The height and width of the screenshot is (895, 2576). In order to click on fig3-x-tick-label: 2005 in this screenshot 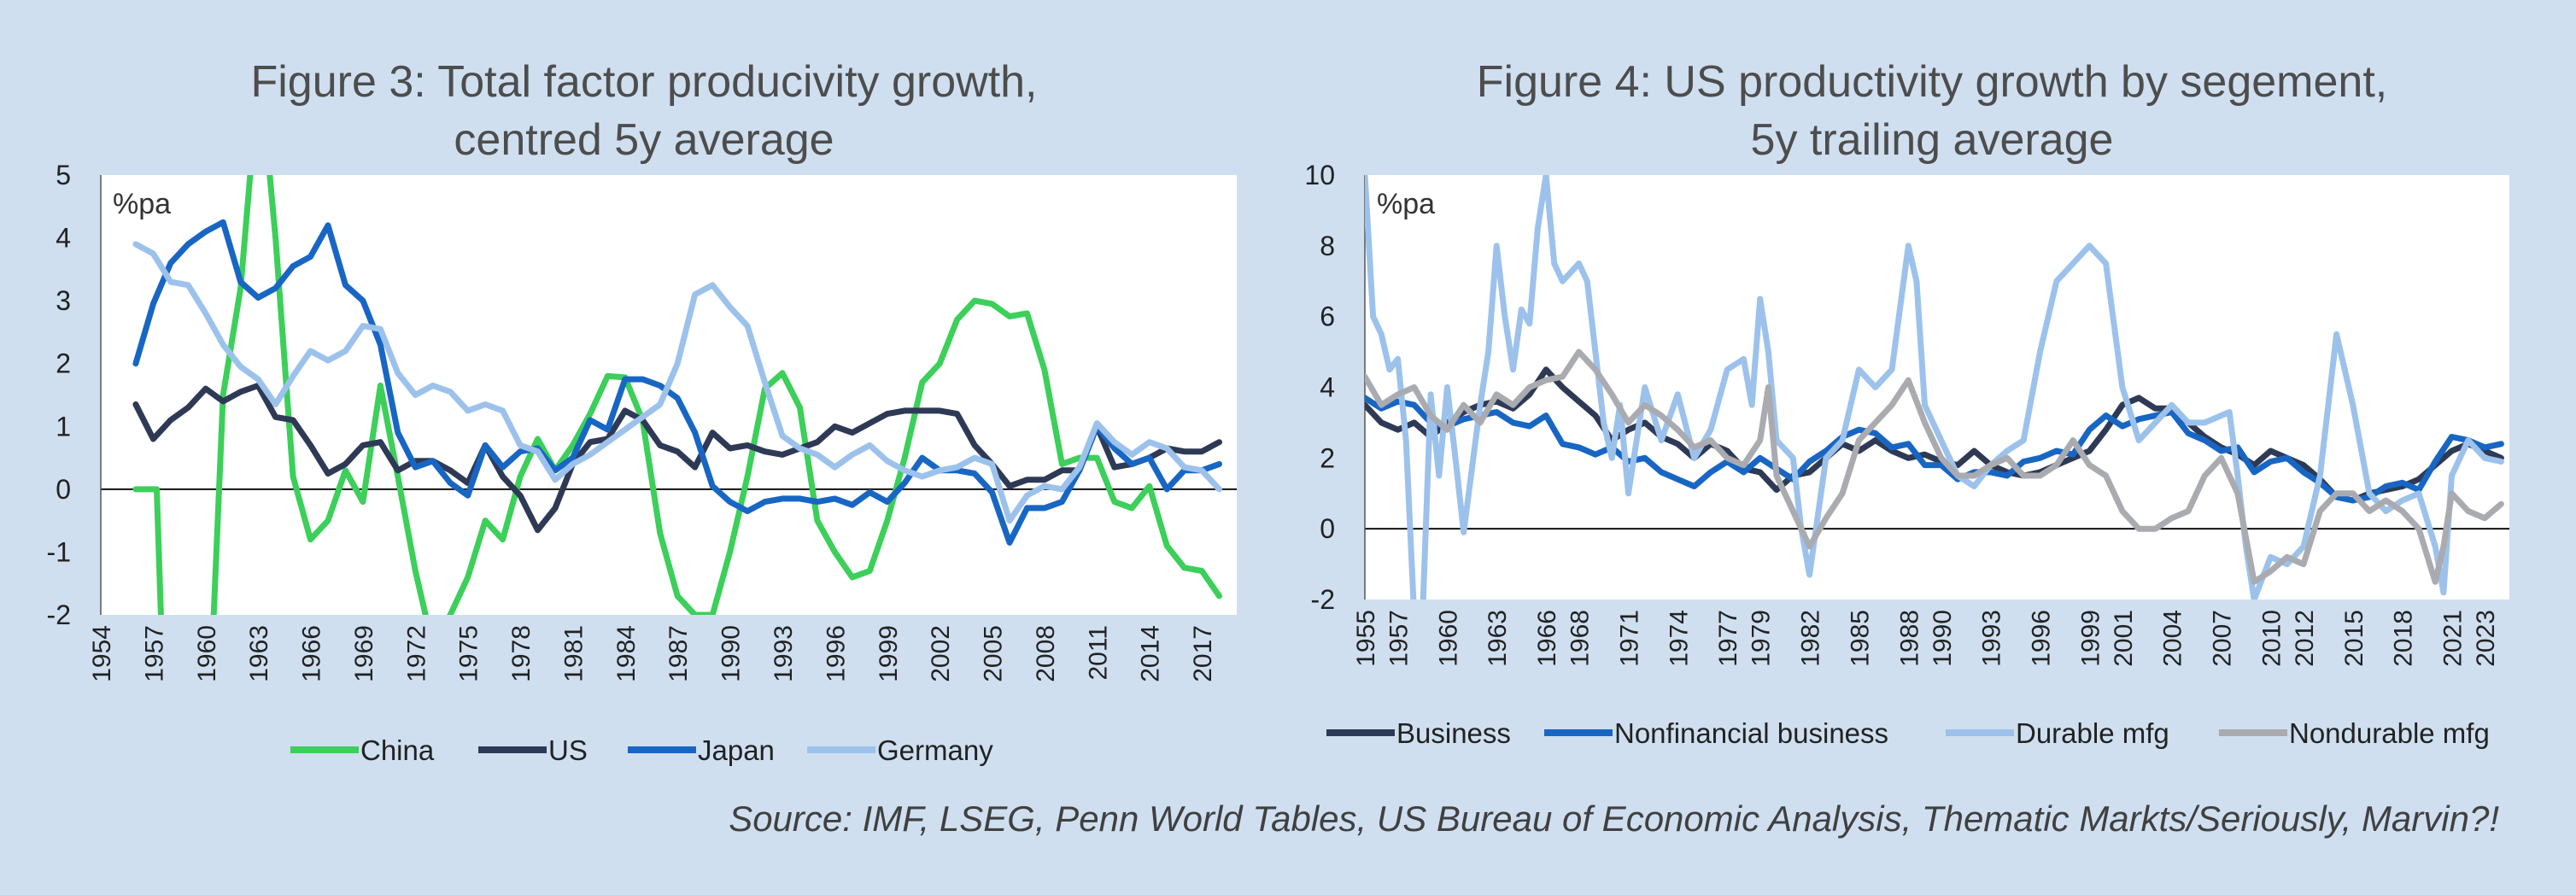, I will do `click(994, 654)`.